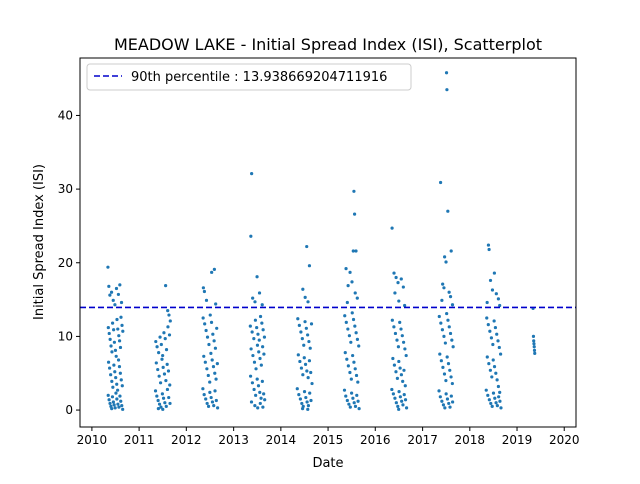 Image resolution: width=640 pixels, height=484 pixels. Describe the element at coordinates (233, 440) in the screenshot. I see `x-tick-label: 2013` at that location.